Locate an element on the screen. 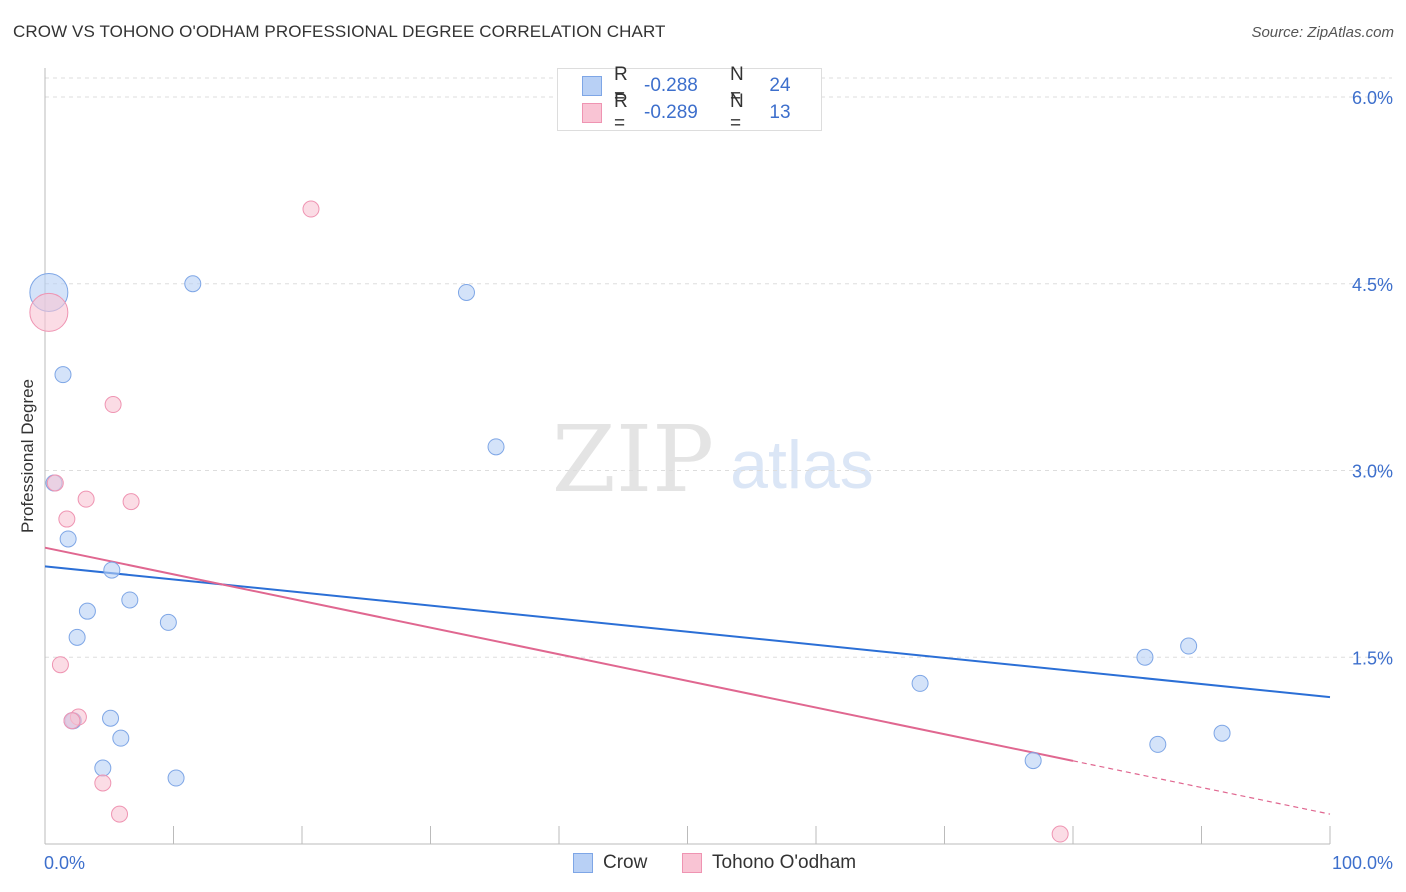 This screenshot has width=1406, height=892. legend-n-value: 24 is located at coordinates (780, 85).